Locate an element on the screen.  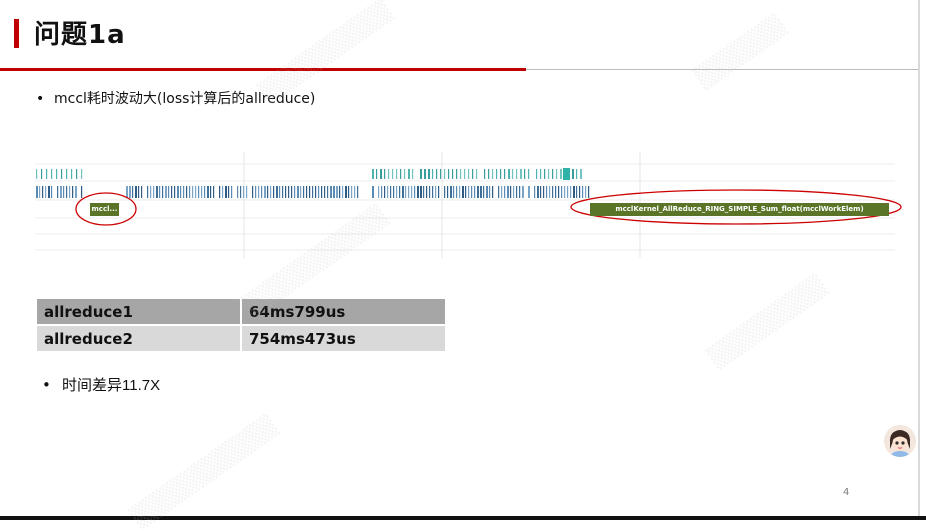
watermark: ▒▒▒▒▒▒▒▒▒▒ is located at coordinates (205, 472).